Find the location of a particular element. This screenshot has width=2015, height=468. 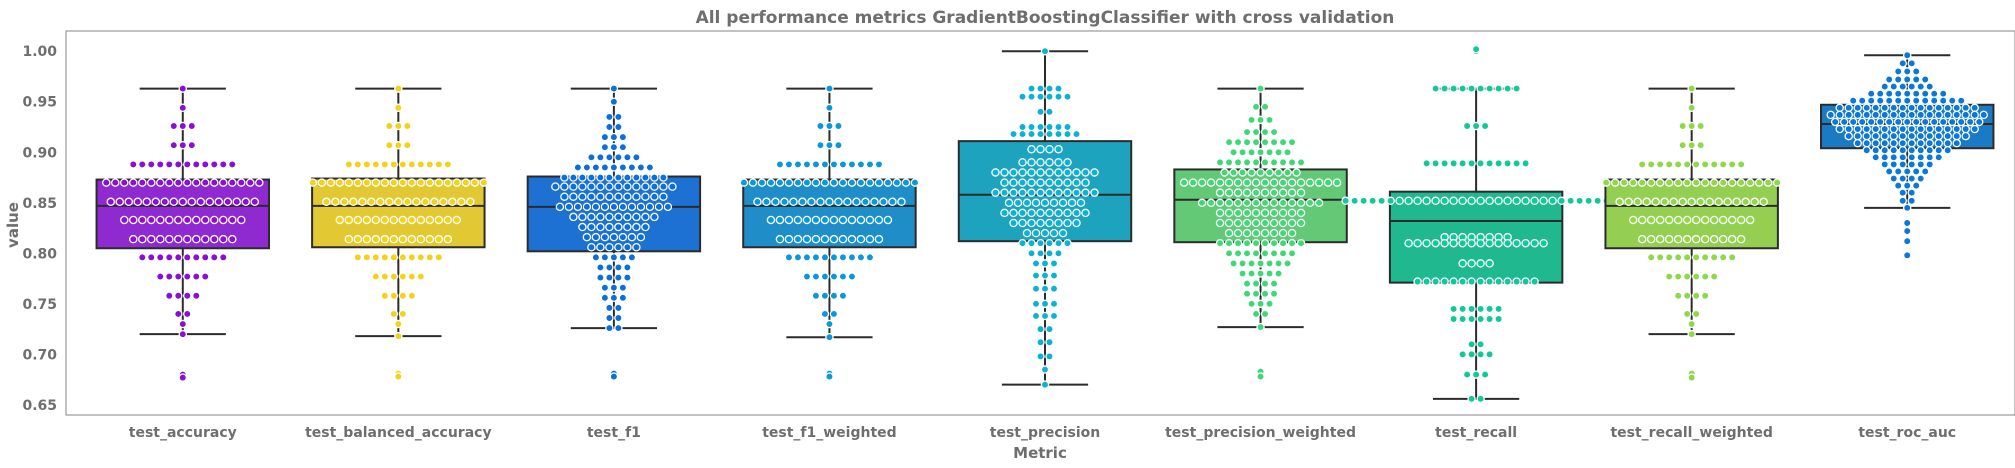

y-tick-label: 0.70 is located at coordinates (39, 355).